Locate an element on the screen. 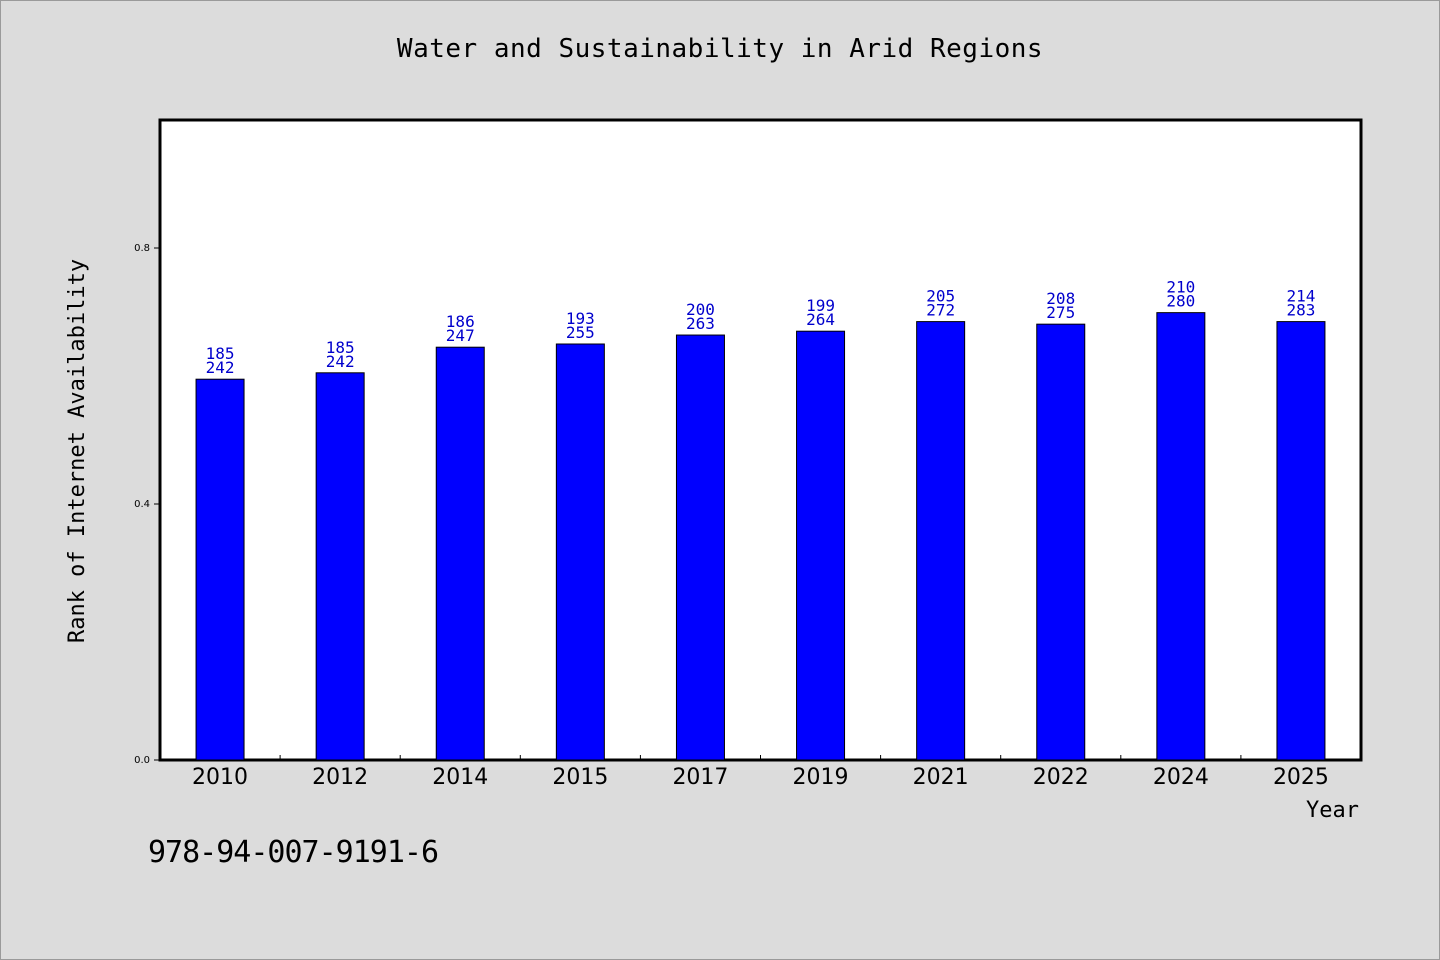  isbn-code: 978-94-007-9191-6 is located at coordinates (293, 852).